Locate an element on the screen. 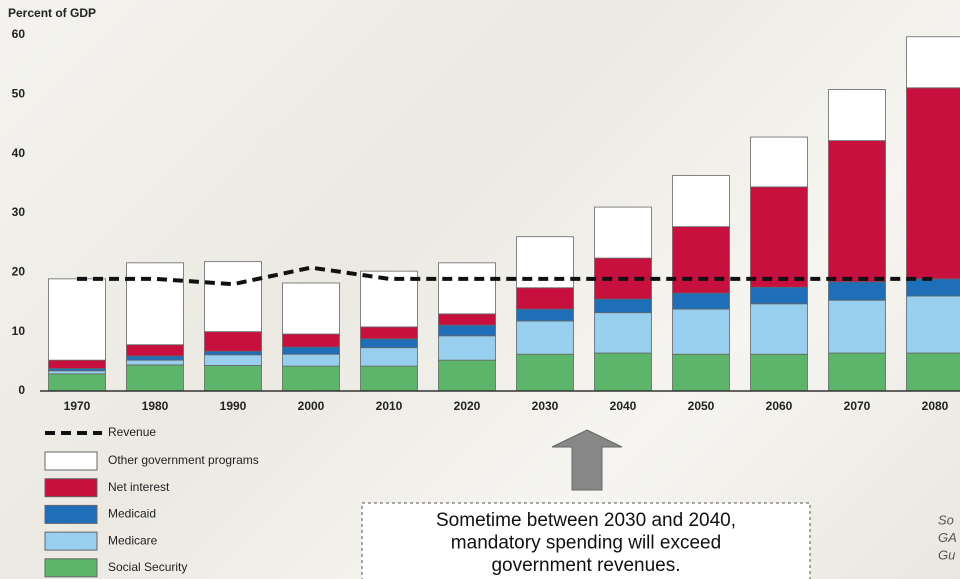 The width and height of the screenshot is (960, 579). callout-box is located at coordinates (586, 540).